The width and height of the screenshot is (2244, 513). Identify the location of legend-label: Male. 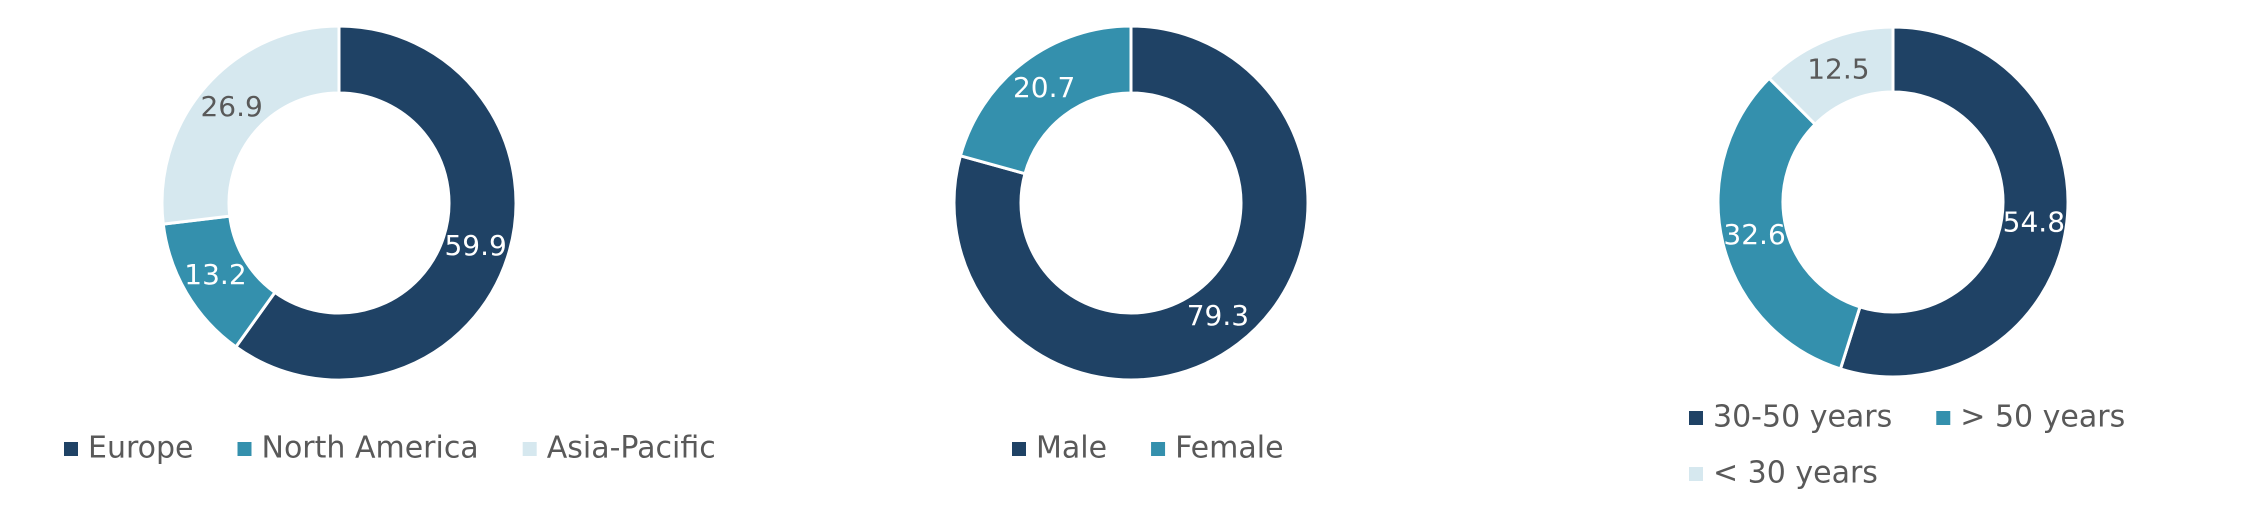
(1071, 448).